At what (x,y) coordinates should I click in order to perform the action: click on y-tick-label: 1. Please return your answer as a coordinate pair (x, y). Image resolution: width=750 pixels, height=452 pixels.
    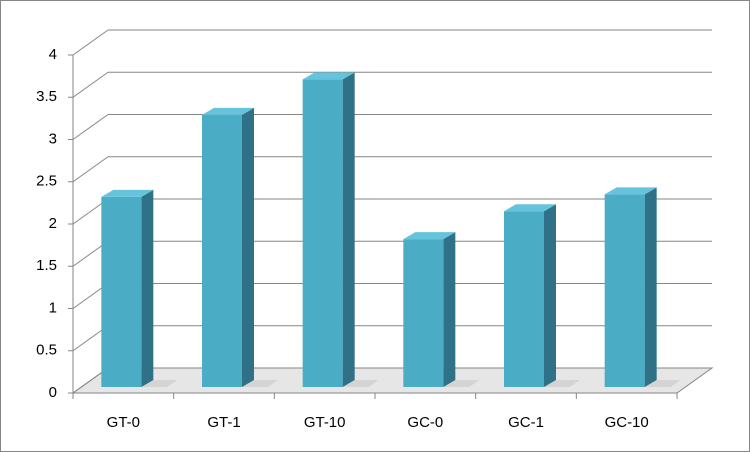
    Looking at the image, I should click on (53, 307).